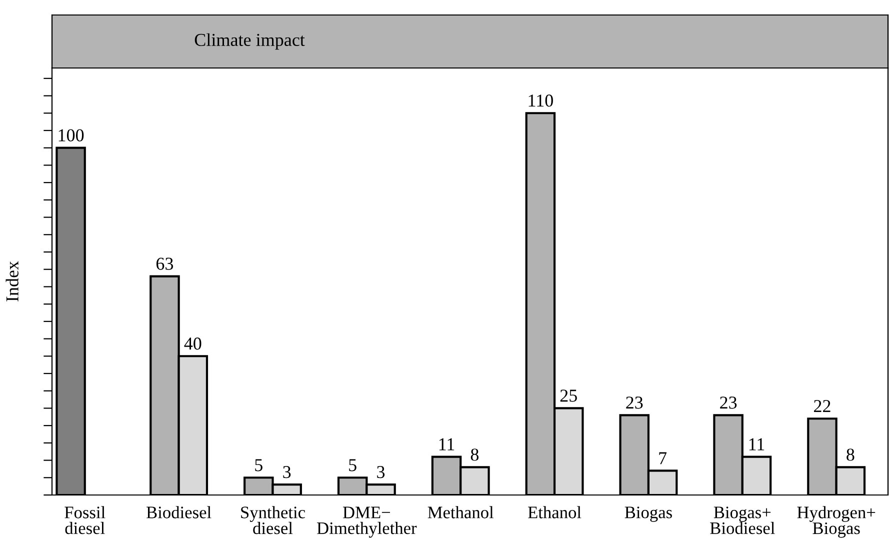  What do you see at coordinates (249, 41) in the screenshot?
I see `chart-title: Climate impact` at bounding box center [249, 41].